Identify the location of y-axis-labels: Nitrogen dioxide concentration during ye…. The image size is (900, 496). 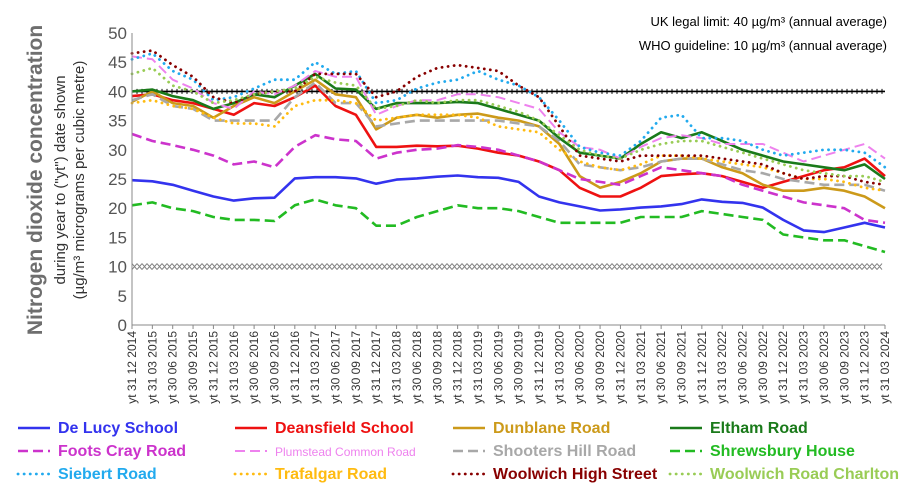
(56, 180).